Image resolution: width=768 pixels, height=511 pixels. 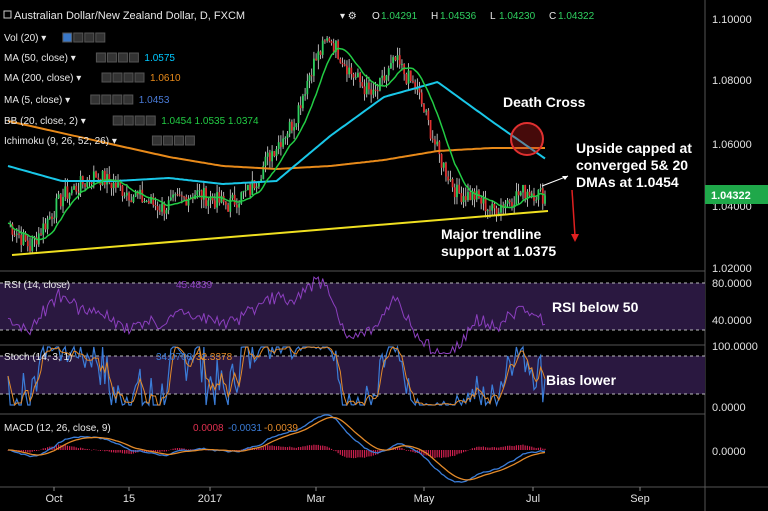 I want to click on stoch-note: Bias lower, so click(x=581, y=380).